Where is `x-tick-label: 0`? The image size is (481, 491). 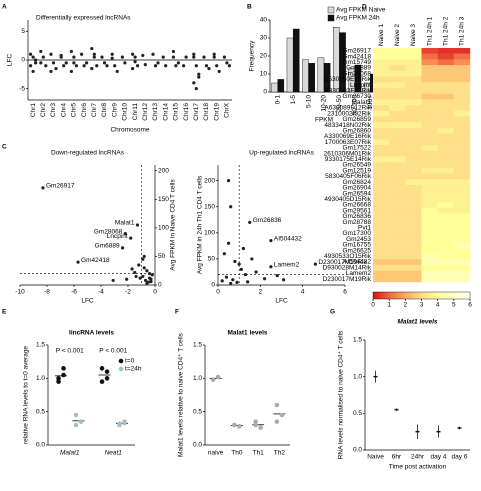
x-tick-label: 0 is located at coordinates (218, 292).